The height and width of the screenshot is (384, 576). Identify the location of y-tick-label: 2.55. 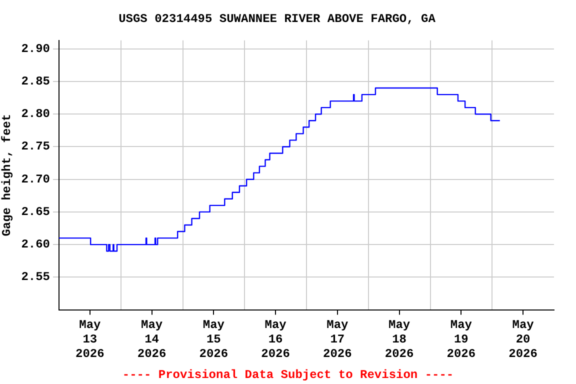
(35, 277).